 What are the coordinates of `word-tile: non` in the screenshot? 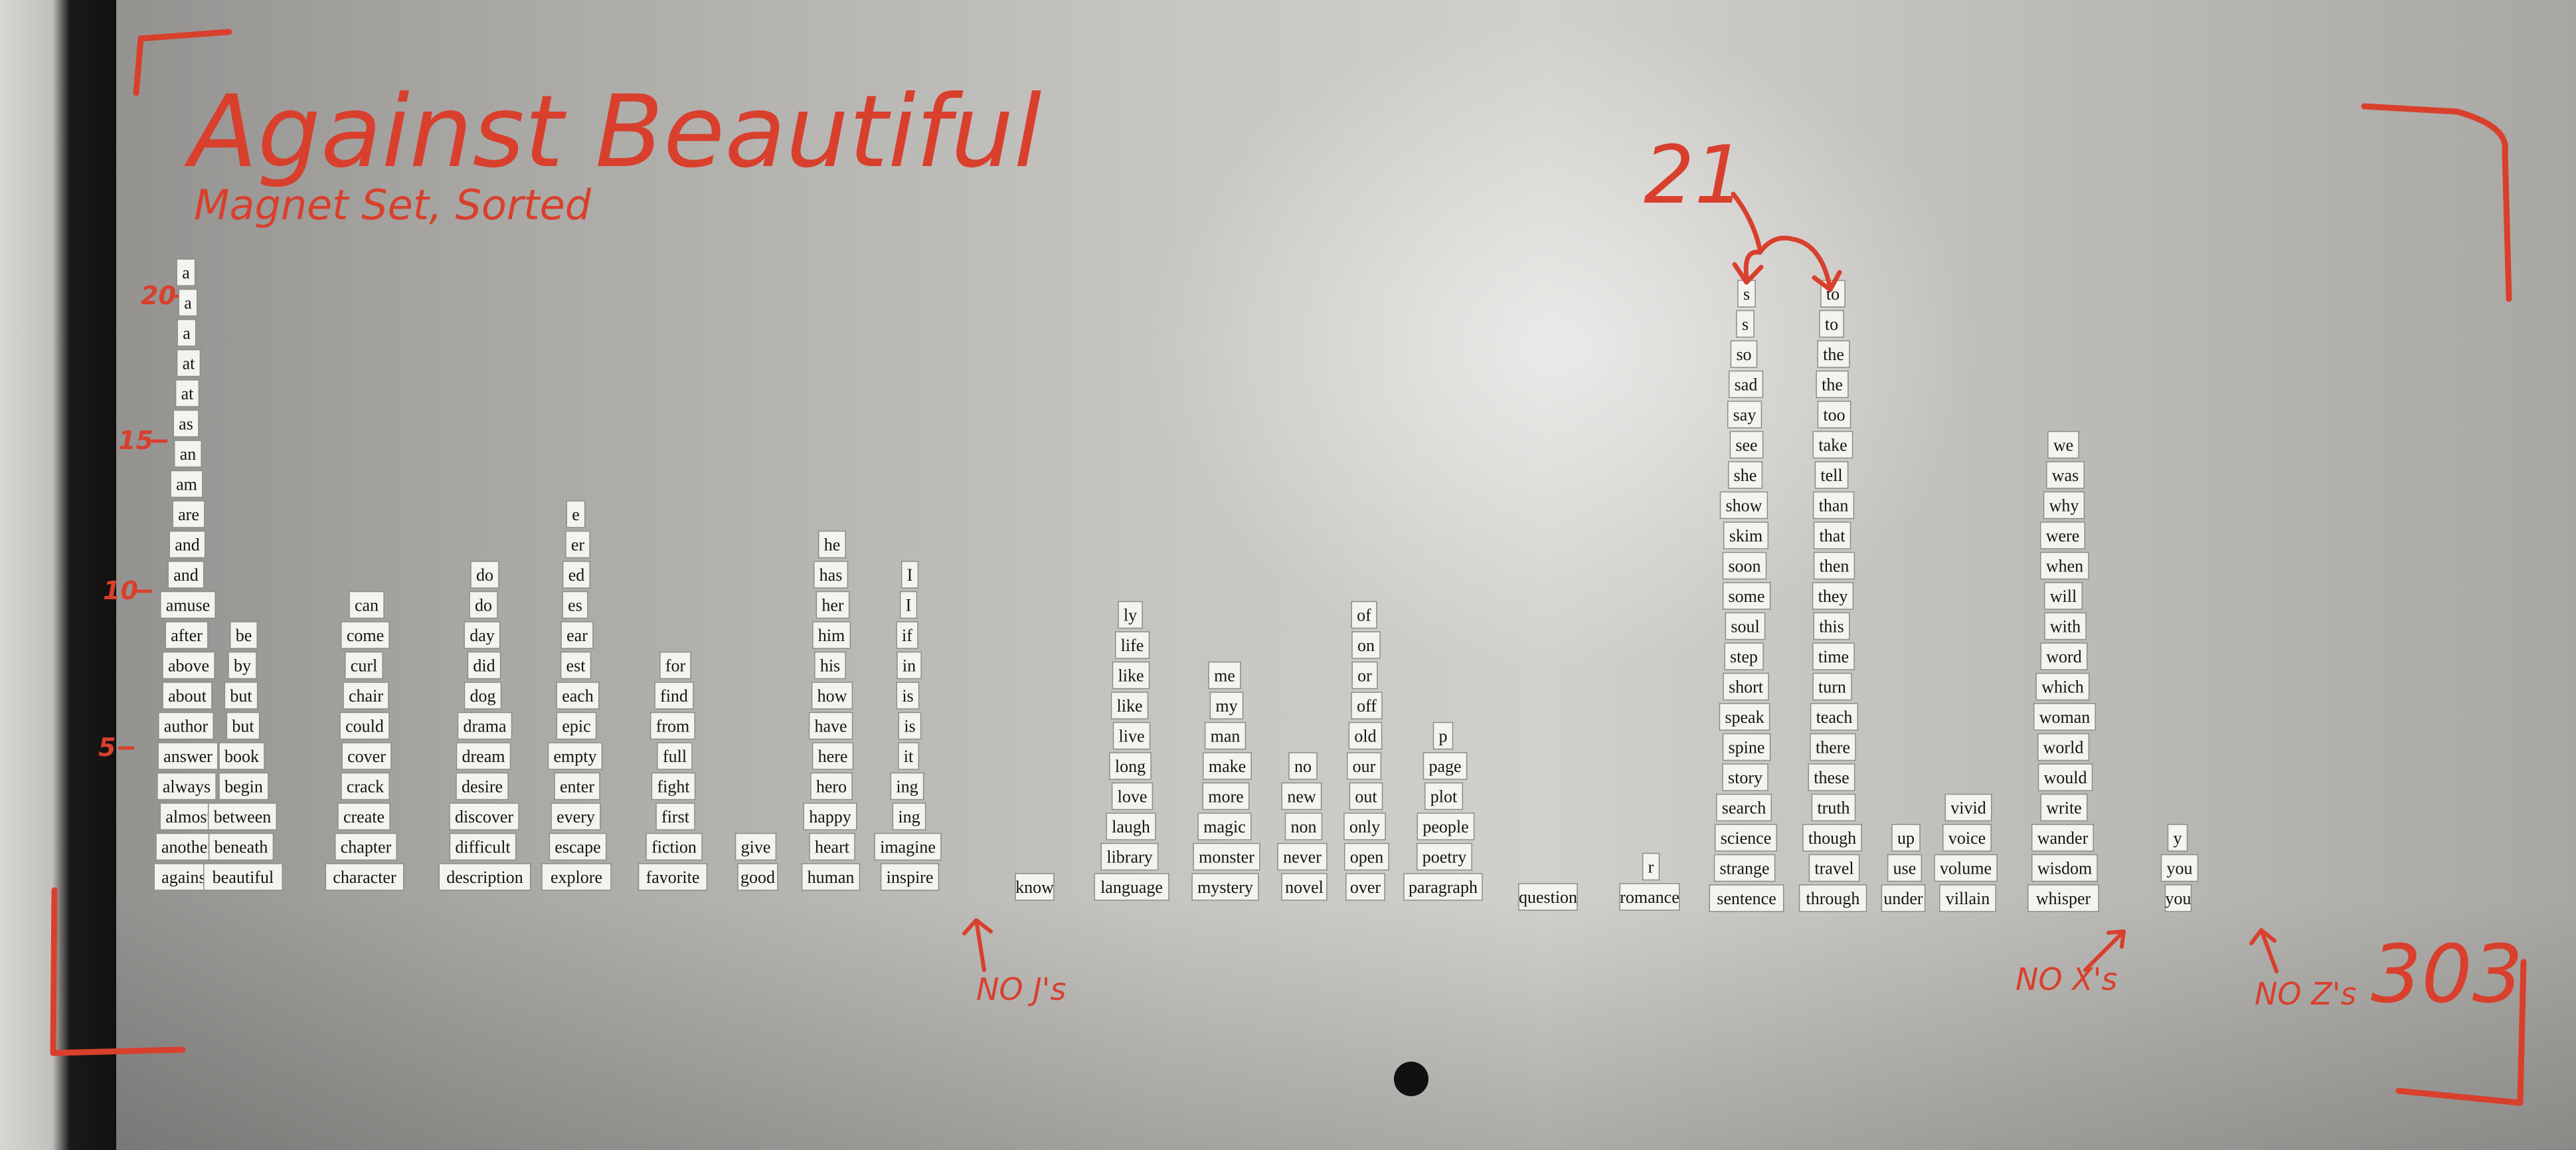 It's located at (1303, 827).